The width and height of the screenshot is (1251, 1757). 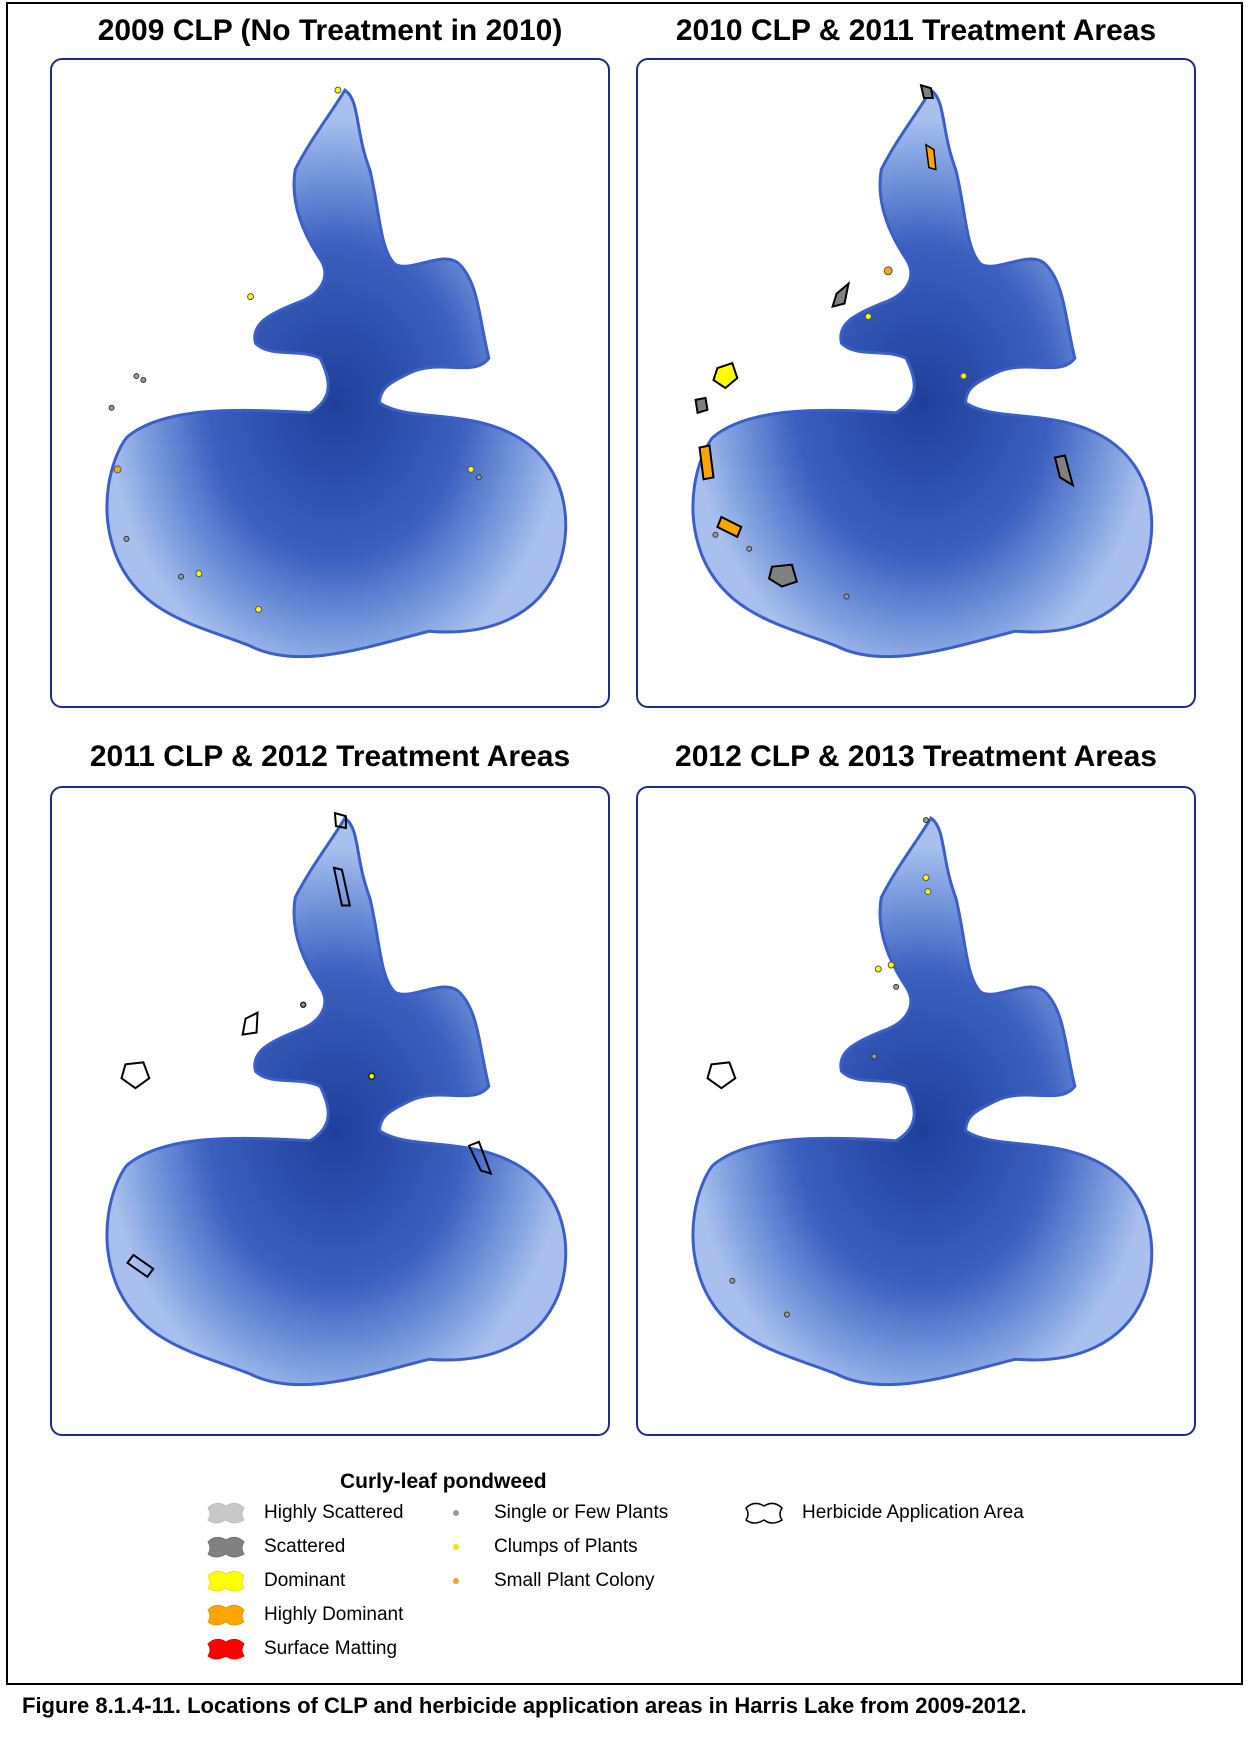 What do you see at coordinates (331, 1648) in the screenshot?
I see `legend-label: Surface Matting` at bounding box center [331, 1648].